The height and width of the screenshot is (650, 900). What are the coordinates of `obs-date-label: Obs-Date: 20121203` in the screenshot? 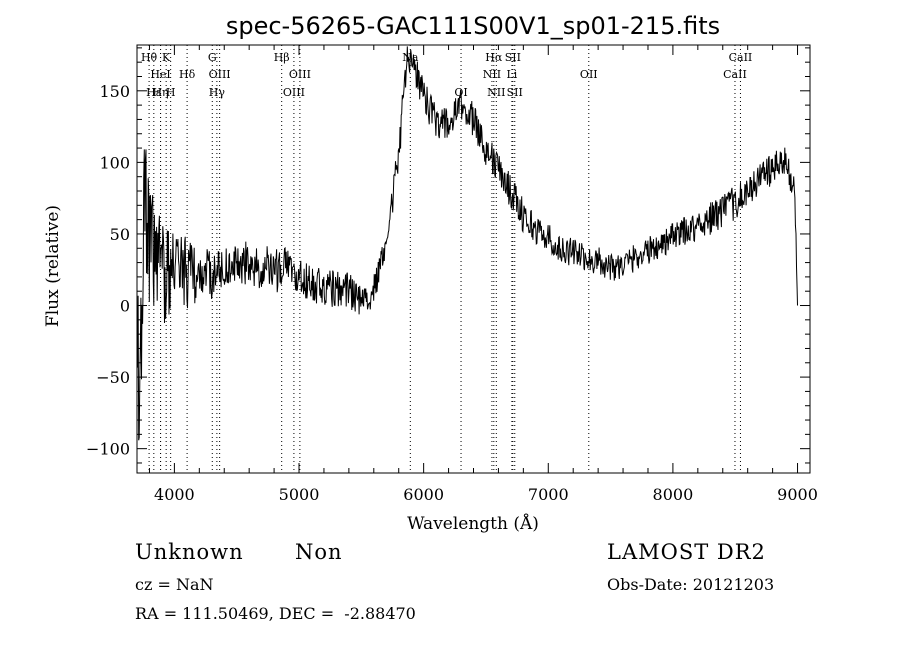 It's located at (691, 584).